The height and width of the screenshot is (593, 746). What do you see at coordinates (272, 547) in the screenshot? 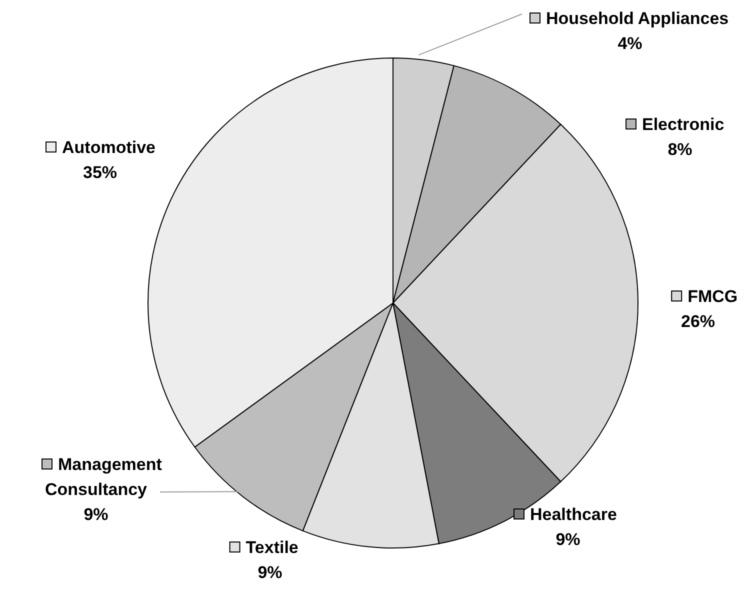
I see `legend-label: Textile` at bounding box center [272, 547].